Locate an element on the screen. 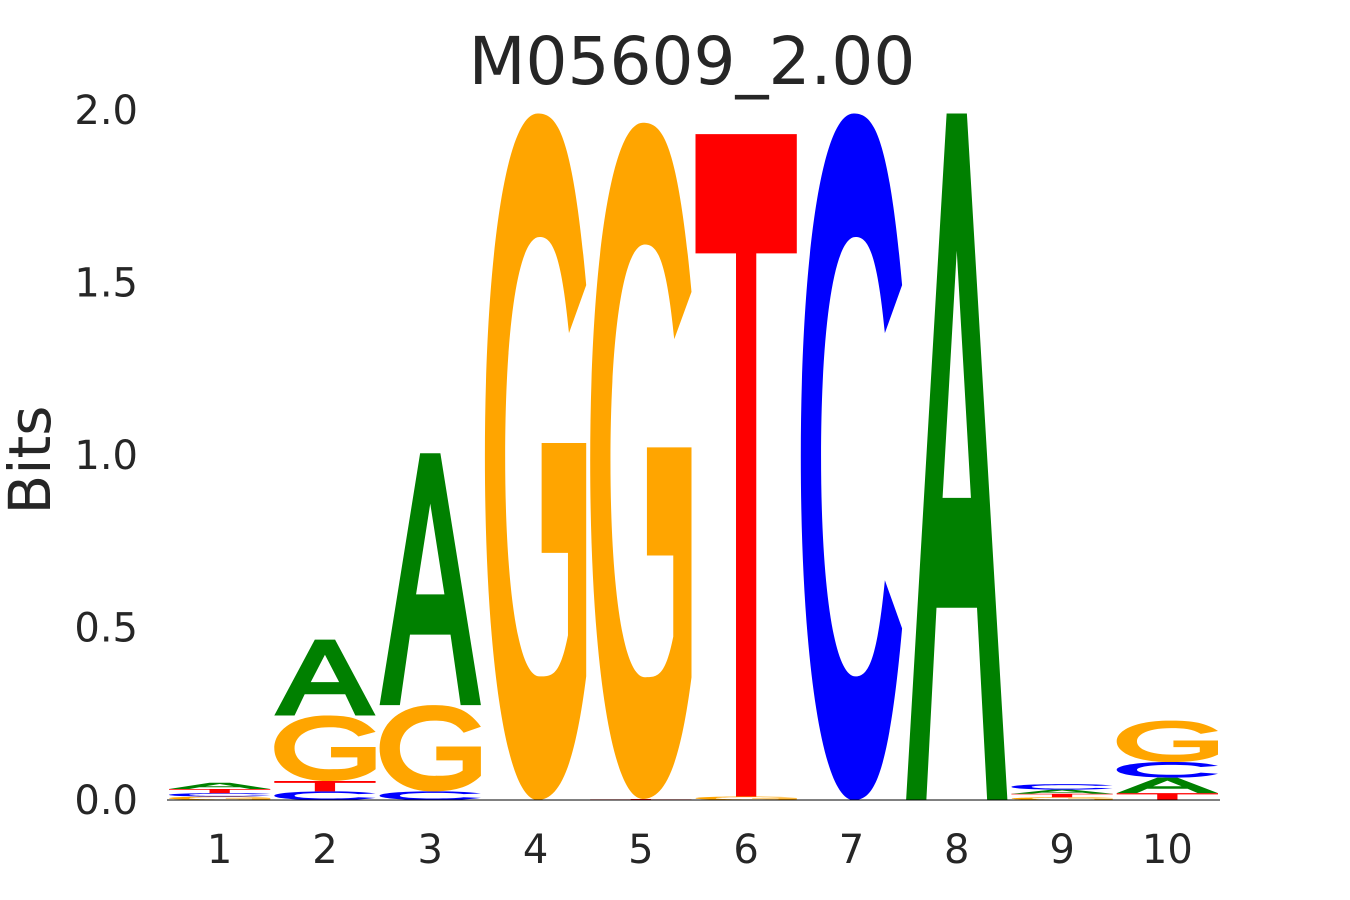  logo-letter-a-pos9 is located at coordinates (1062, 791).